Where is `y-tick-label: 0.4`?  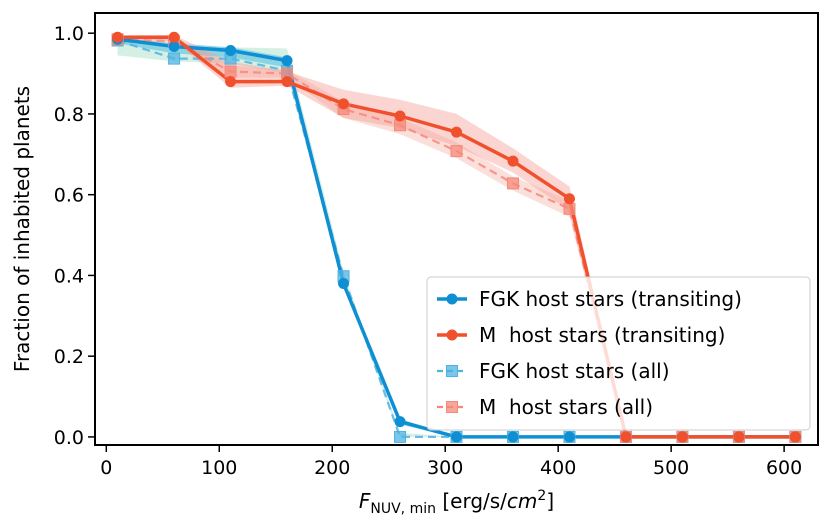
y-tick-label: 0.4 is located at coordinates (69, 276).